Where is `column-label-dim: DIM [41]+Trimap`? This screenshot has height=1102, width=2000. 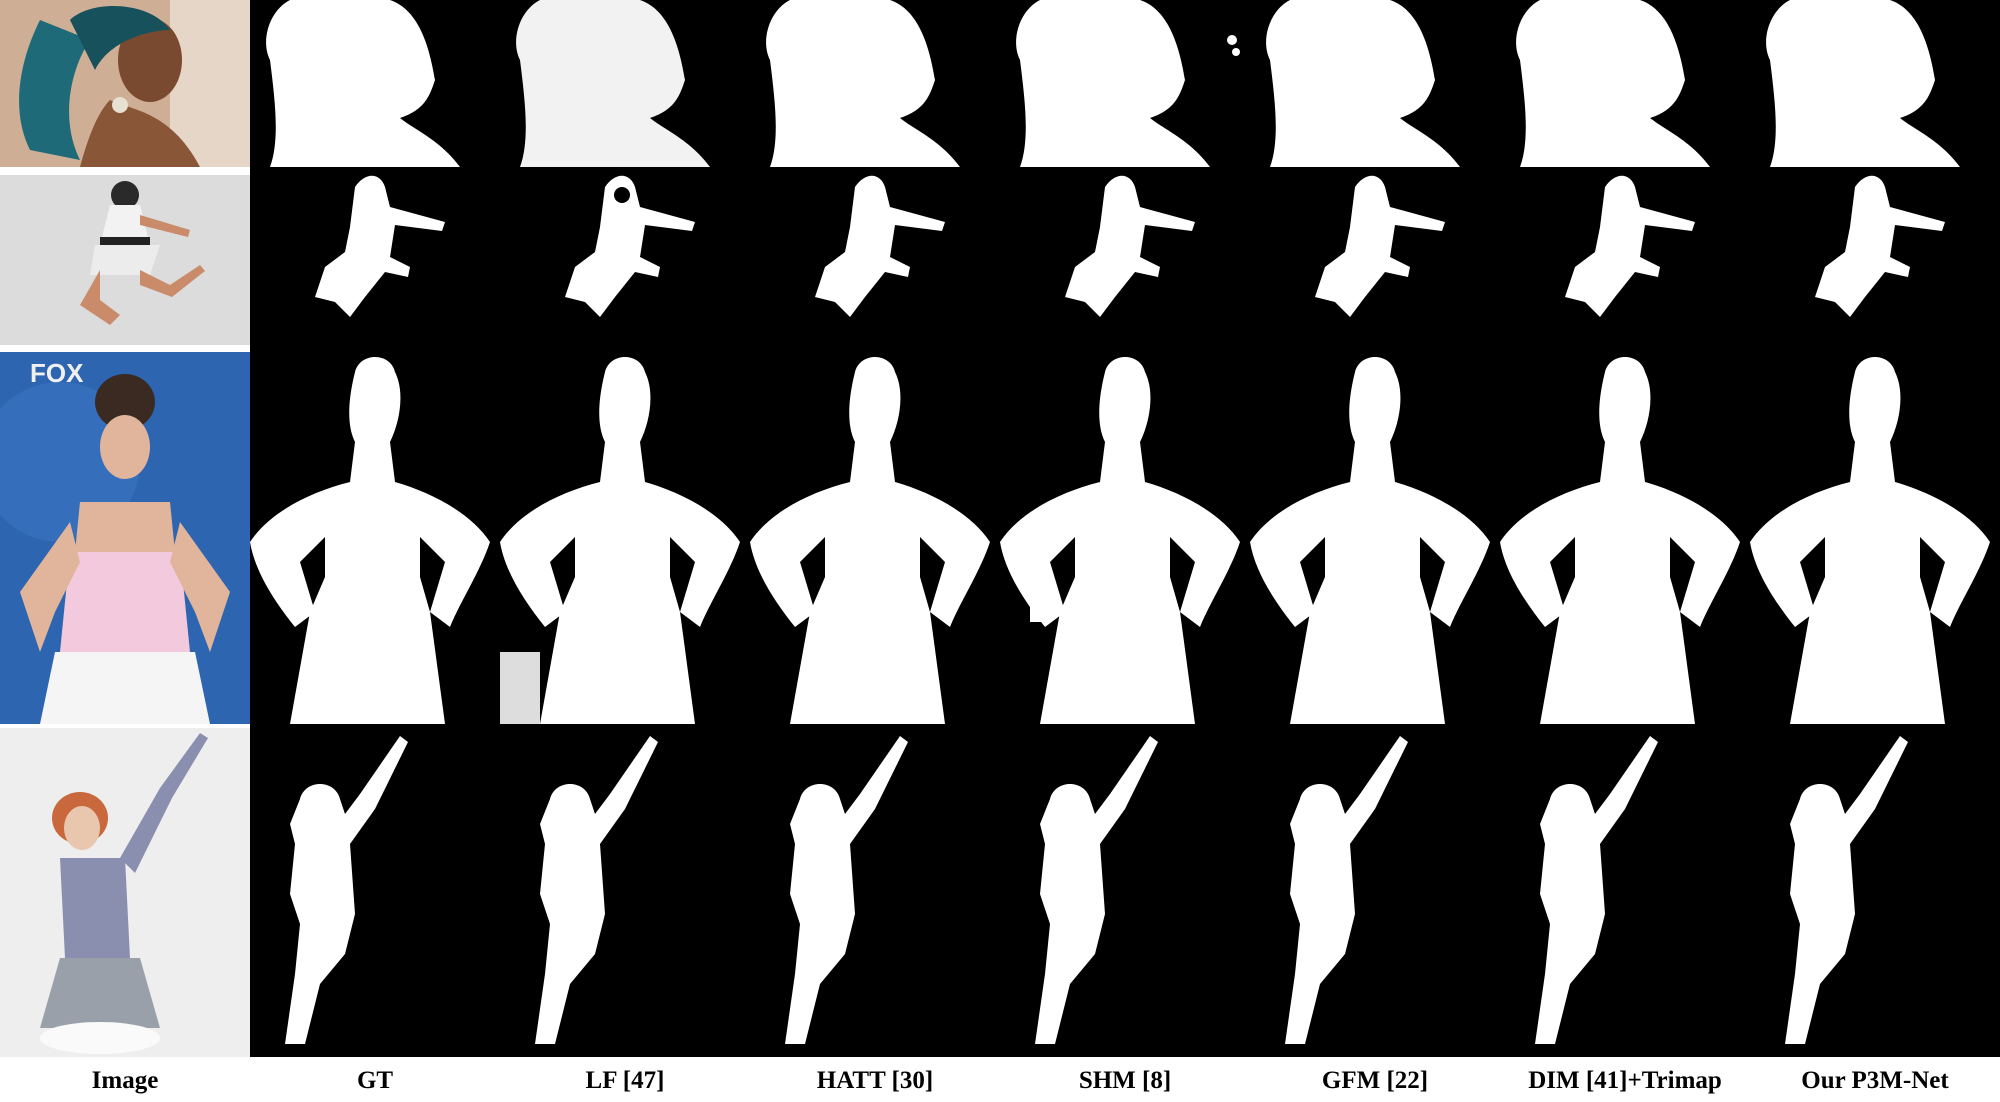
column-label-dim: DIM [41]+Trimap is located at coordinates (1625, 1080).